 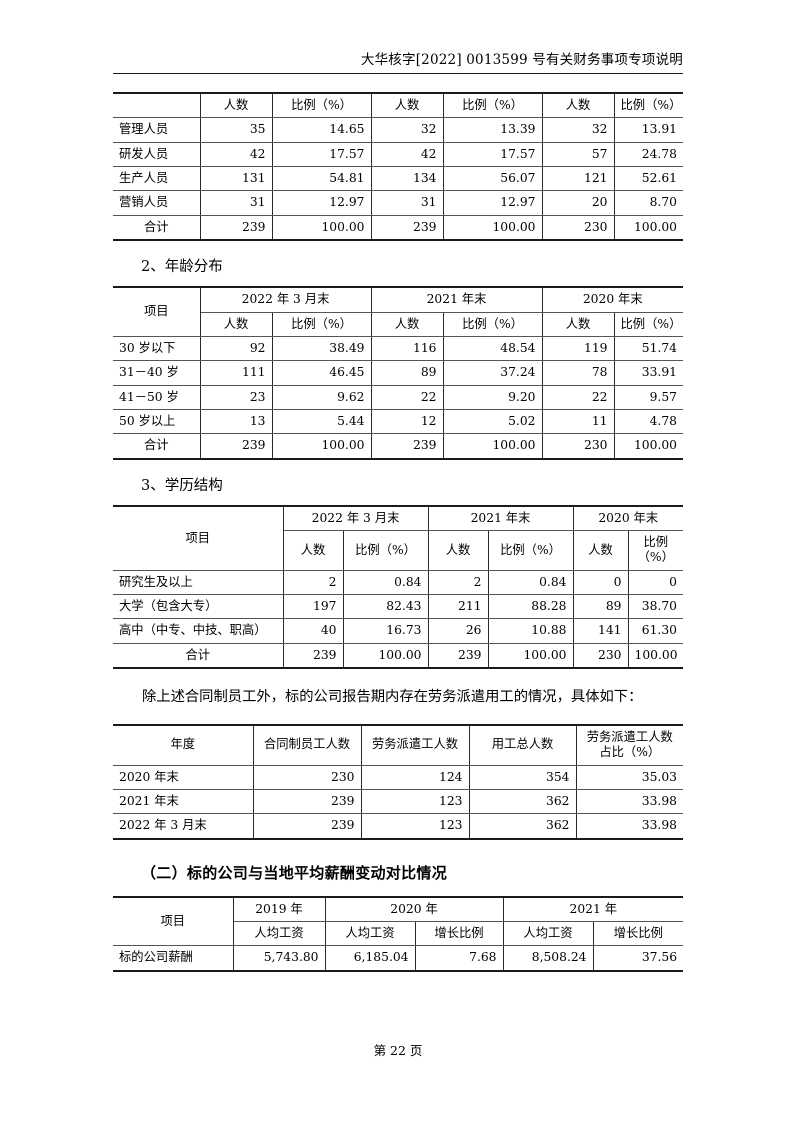 I want to click on cell-value: 17.57, so click(x=321, y=154).